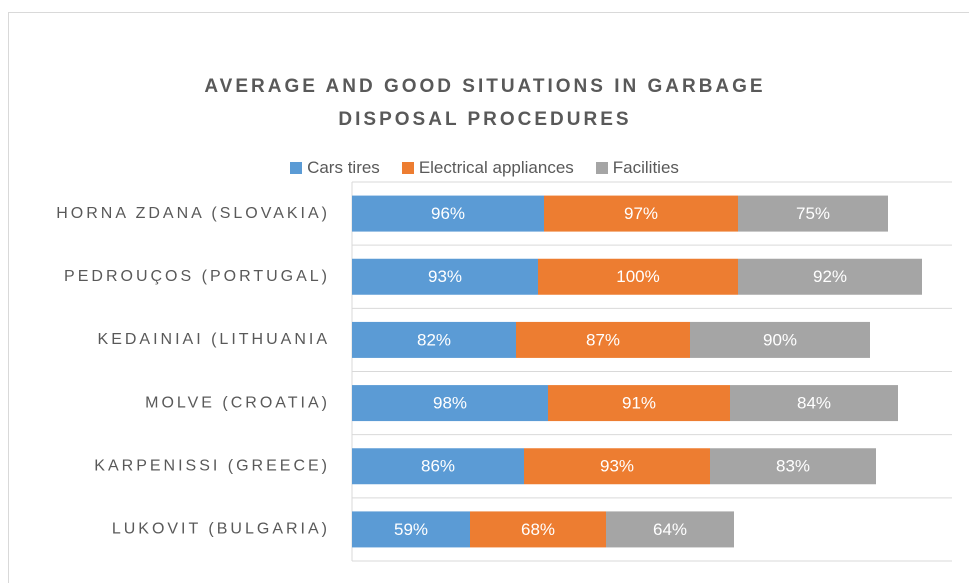  I want to click on y-tick-label: PEDROUÇOS (PORTUGAL), so click(197, 276).